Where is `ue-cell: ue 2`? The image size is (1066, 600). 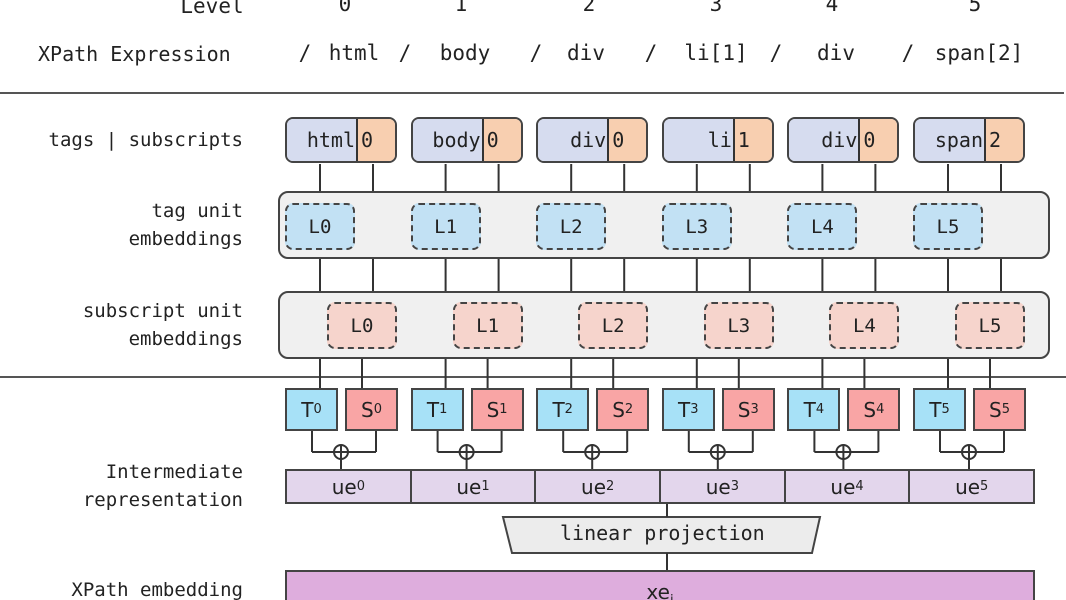
ue-cell: ue 2 is located at coordinates (599, 486).